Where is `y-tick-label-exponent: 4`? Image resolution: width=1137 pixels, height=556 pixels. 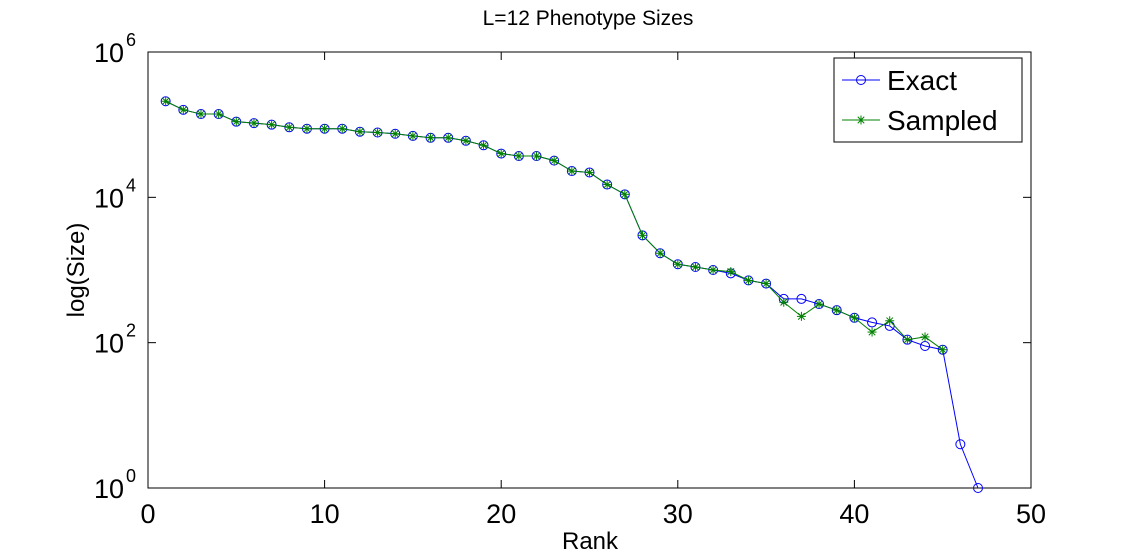 y-tick-label-exponent: 4 is located at coordinates (131, 185).